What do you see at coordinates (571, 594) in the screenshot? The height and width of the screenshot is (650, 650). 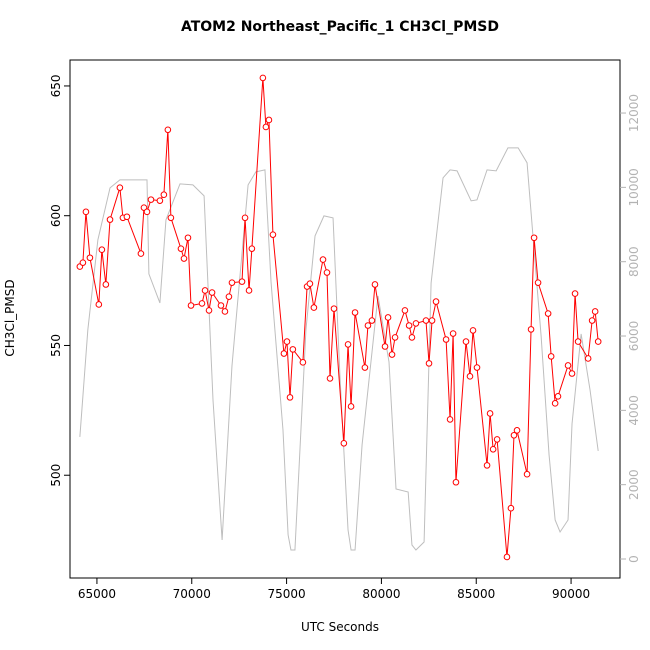 I see `x-tick-label: 90000` at bounding box center [571, 594].